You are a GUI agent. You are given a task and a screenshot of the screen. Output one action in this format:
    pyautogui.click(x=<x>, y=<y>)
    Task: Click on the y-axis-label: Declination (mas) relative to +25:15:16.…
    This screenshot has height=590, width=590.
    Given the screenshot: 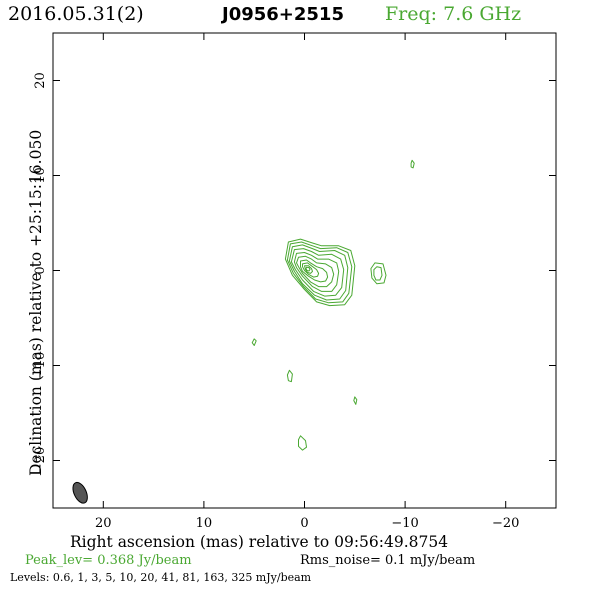 What is the action you would take?
    pyautogui.click(x=36, y=302)
    